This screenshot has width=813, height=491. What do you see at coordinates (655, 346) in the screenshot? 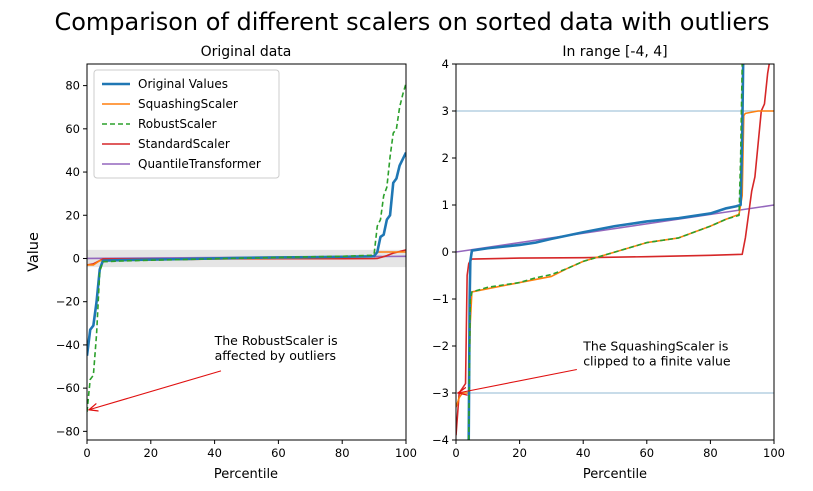
I see `annotation-text: The SquashingScaler is` at bounding box center [655, 346].